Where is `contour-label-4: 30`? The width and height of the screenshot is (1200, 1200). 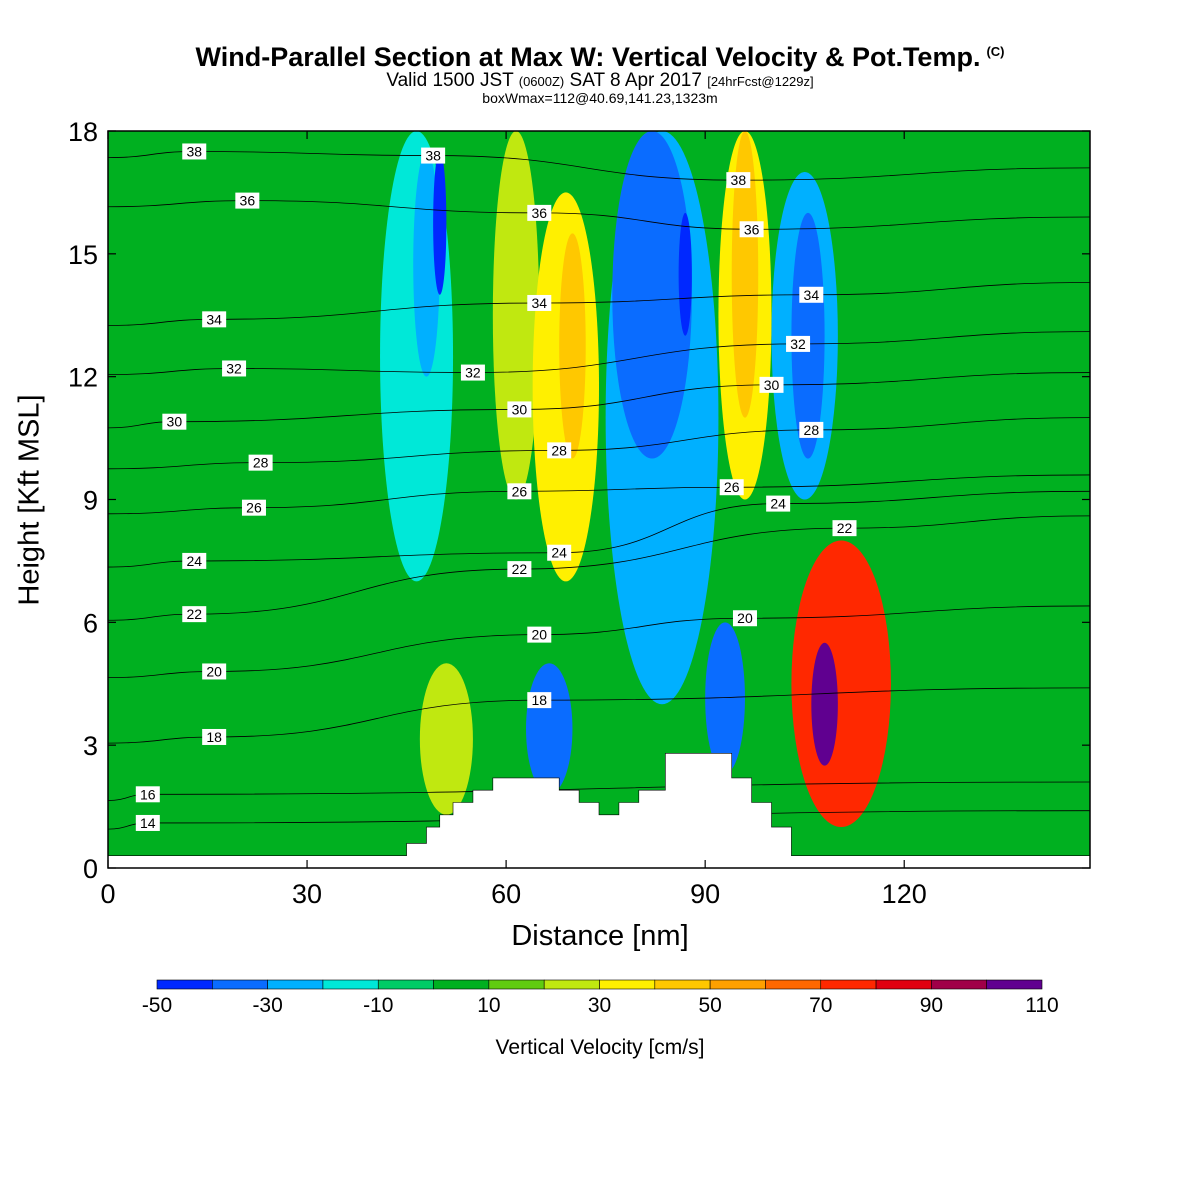 contour-label-4: 30 is located at coordinates (175, 422).